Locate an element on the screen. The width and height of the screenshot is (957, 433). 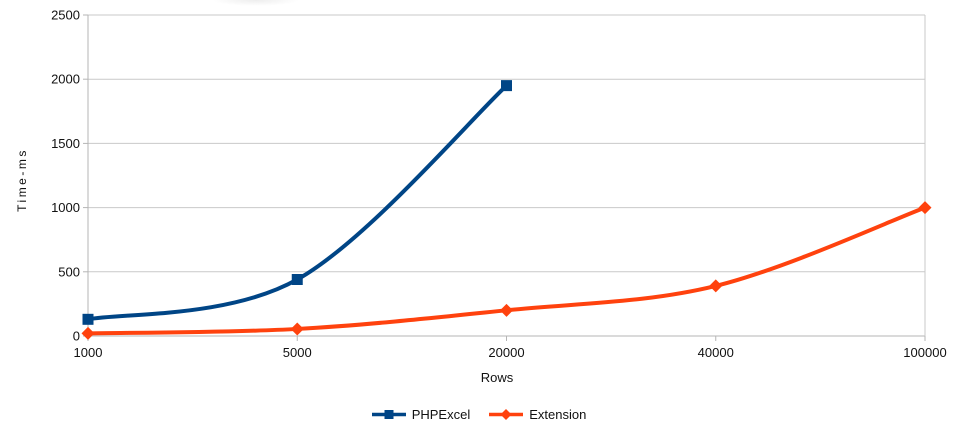
top-edge-shadow-artifact is located at coordinates (256, 3).